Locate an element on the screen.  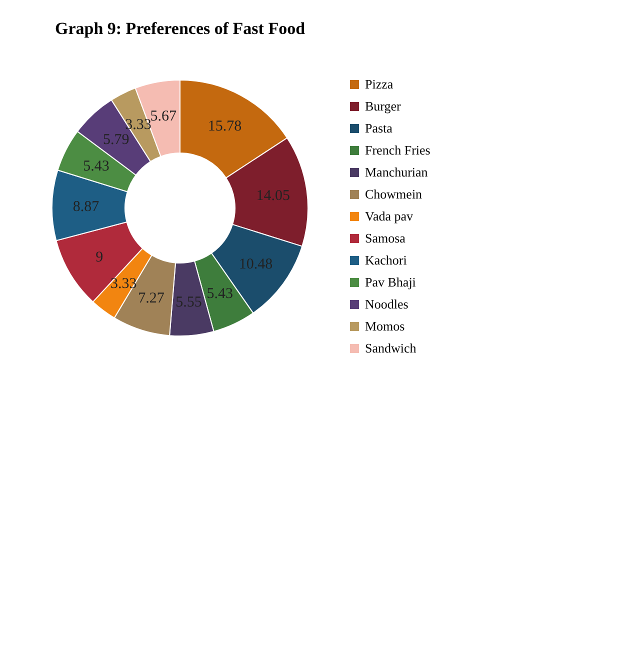
legend-label: Sandwich is located at coordinates (391, 348).